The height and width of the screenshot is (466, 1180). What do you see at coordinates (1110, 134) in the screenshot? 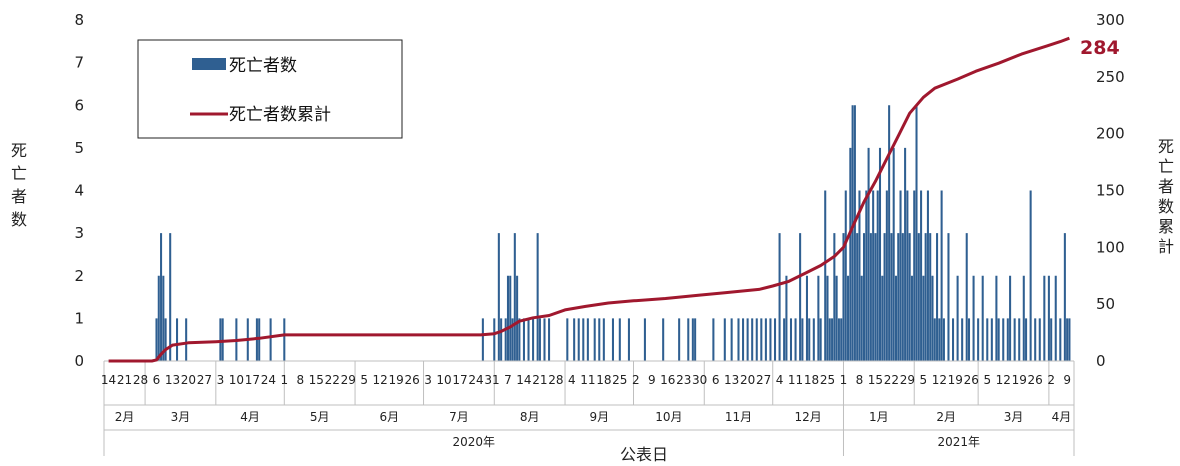
I see `y-tick-right: 200` at bounding box center [1110, 134].